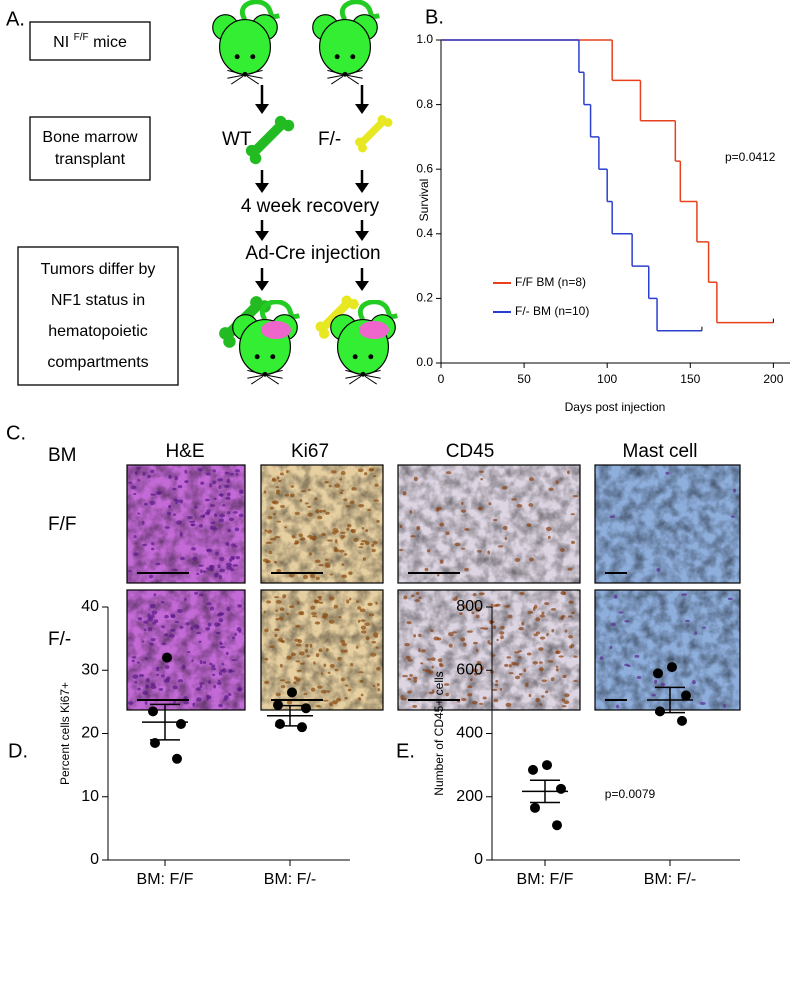 This screenshot has height=1001, width=800. I want to click on y-tick-label: 600, so click(469, 669).